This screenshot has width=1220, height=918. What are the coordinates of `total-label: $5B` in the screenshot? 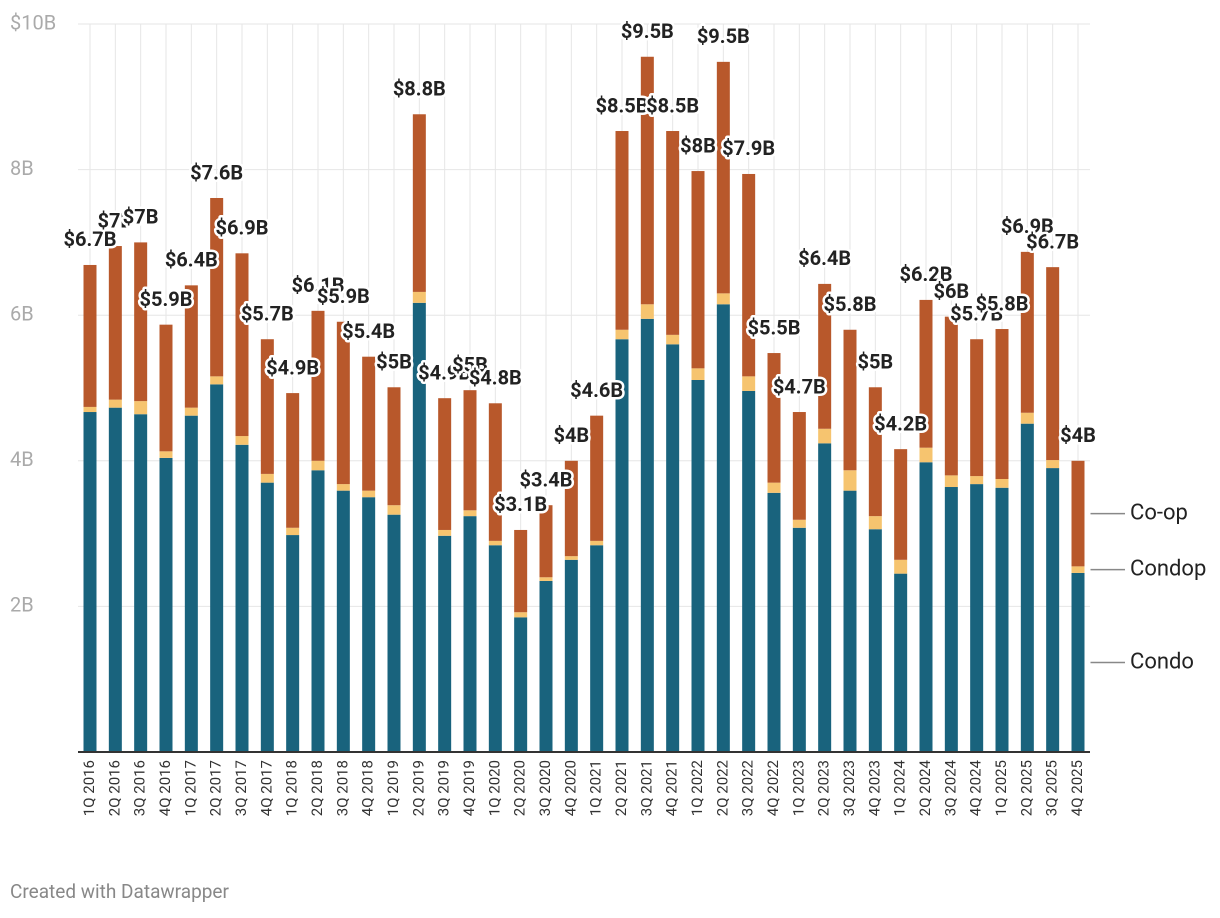 It's located at (470, 364).